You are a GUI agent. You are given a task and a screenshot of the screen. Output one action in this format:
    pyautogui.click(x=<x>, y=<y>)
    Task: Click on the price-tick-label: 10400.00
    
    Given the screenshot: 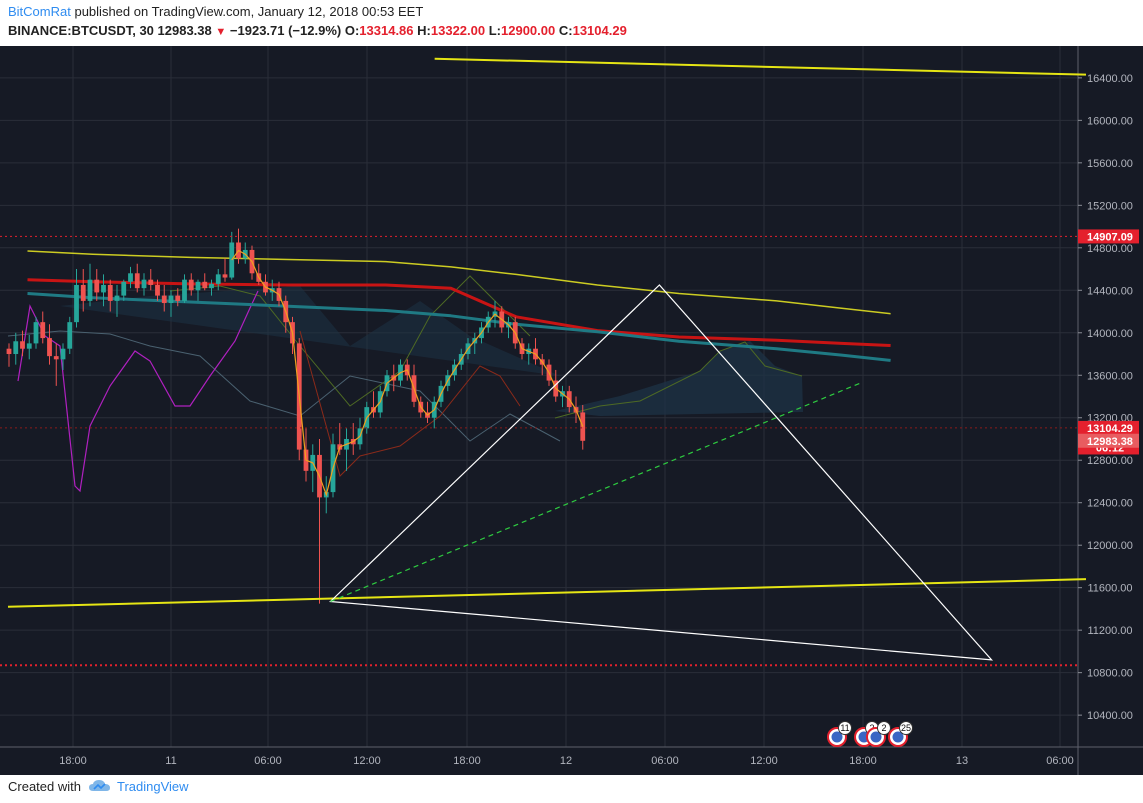 What is the action you would take?
    pyautogui.click(x=1110, y=716)
    